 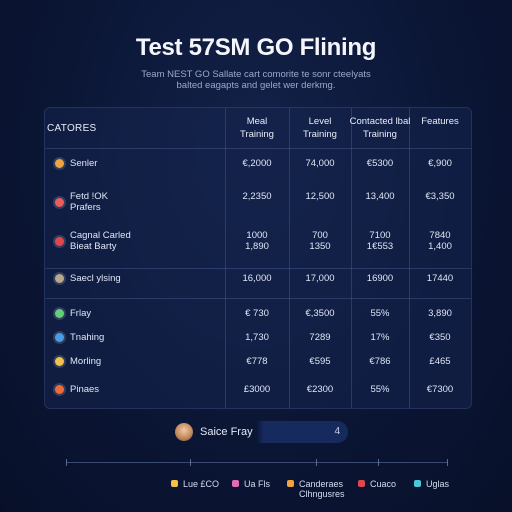 I want to click on legend-label: Cuaco, so click(x=383, y=484).